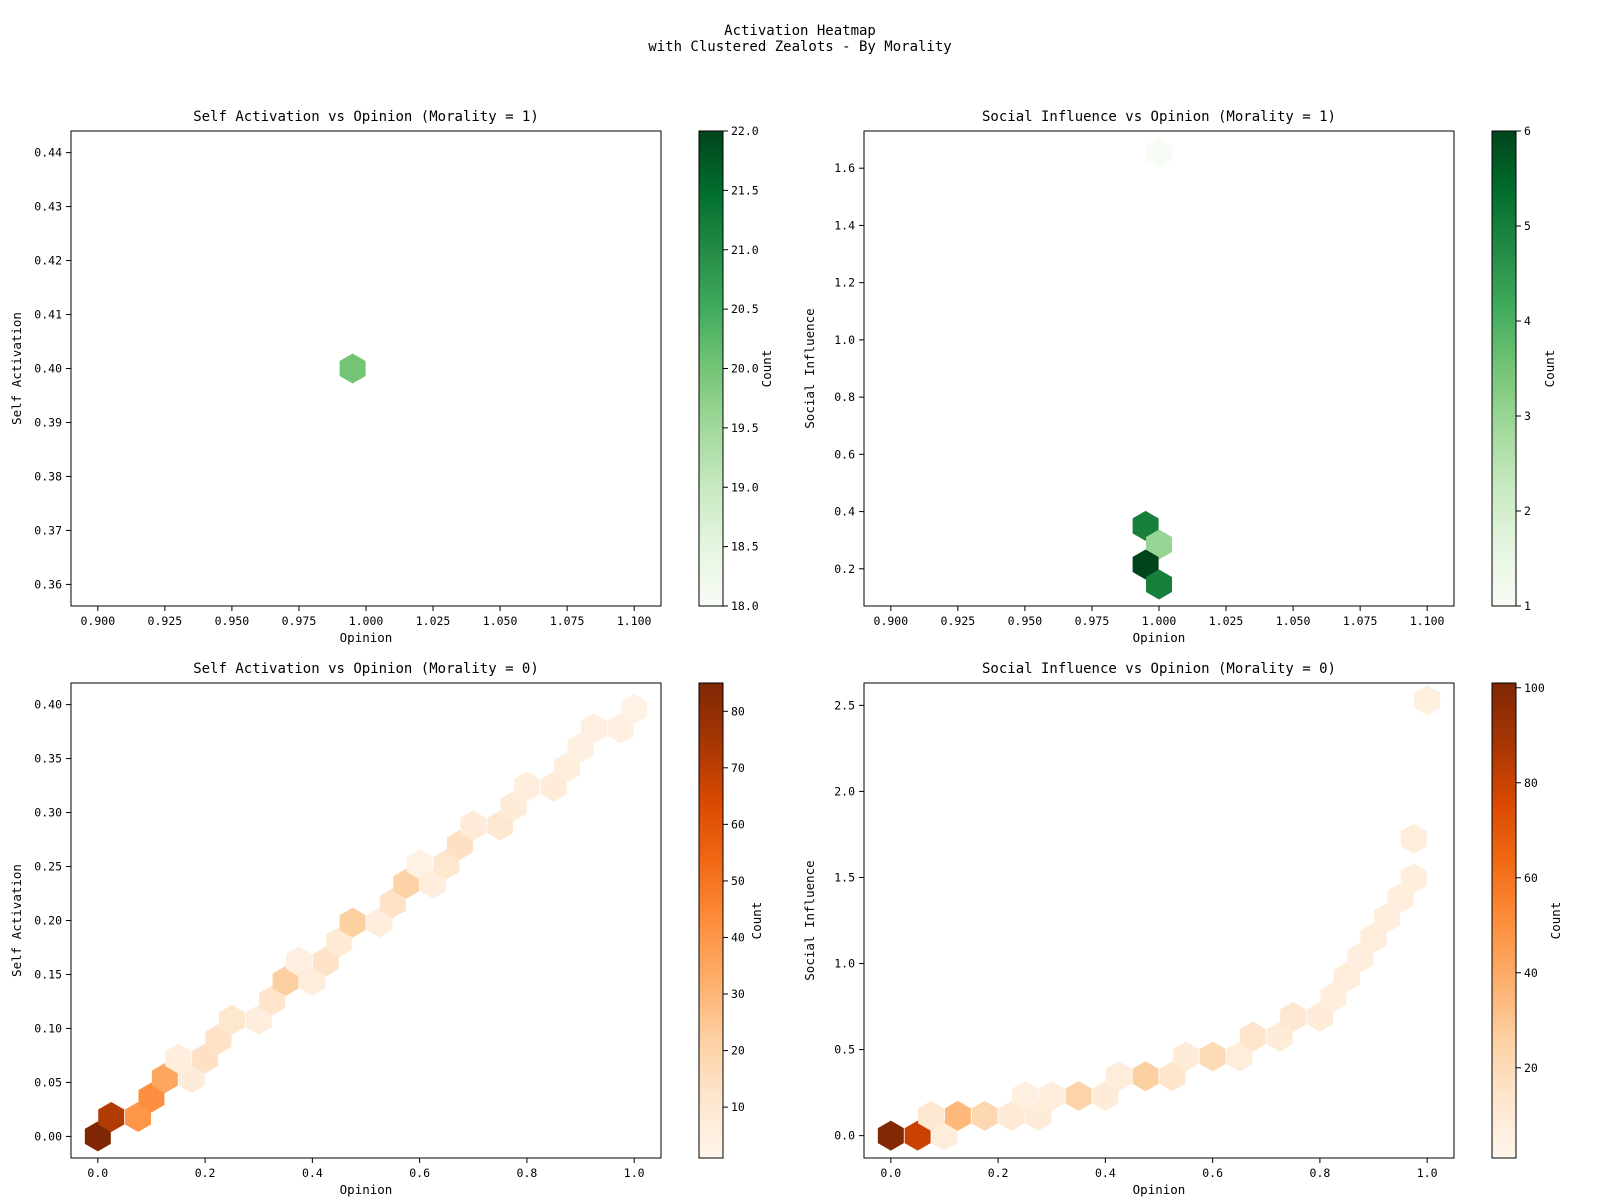 This screenshot has height=1200, width=1600. Describe the element at coordinates (527, 1173) in the screenshot. I see `x-tick-label: 0.8` at that location.